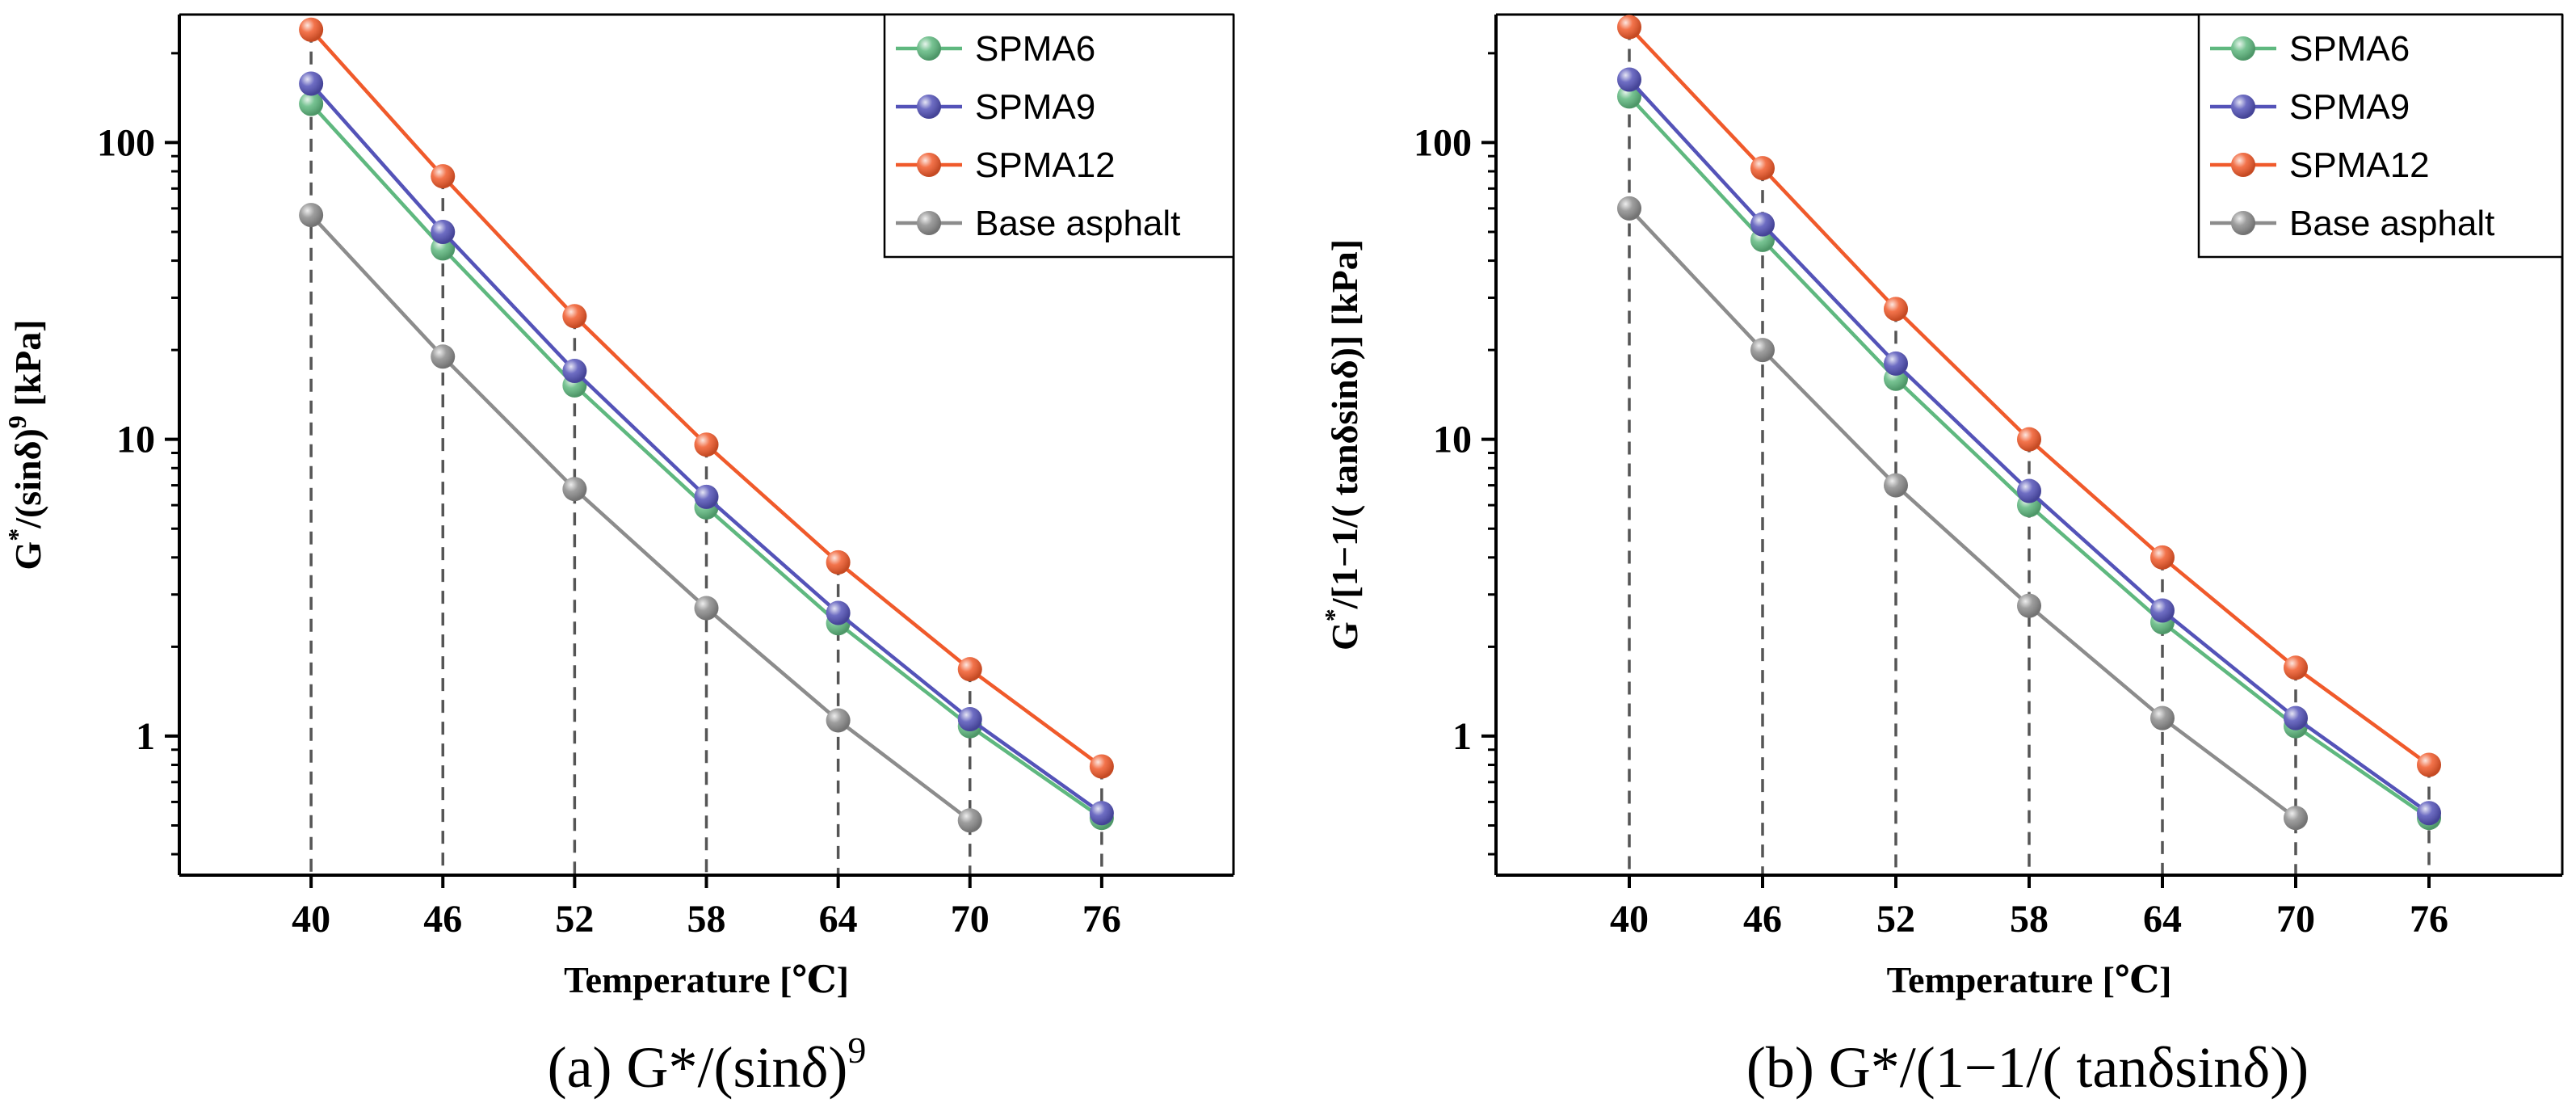 The width and height of the screenshot is (2576, 1120). Describe the element at coordinates (27, 367) in the screenshot. I see `y-axis-title-ylabel-end: [kPa]` at that location.